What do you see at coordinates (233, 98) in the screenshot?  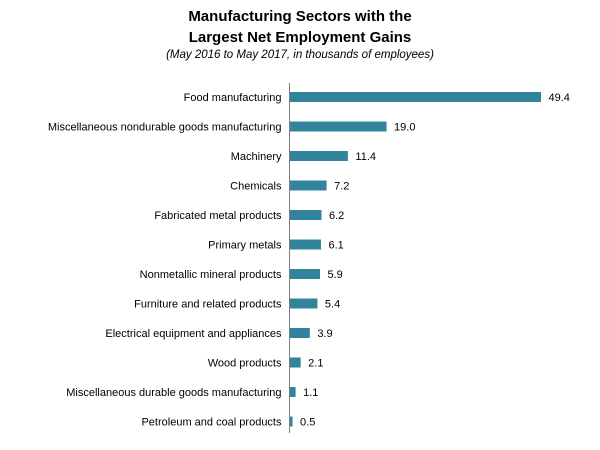 I see `category-label: Food manufacturing` at bounding box center [233, 98].